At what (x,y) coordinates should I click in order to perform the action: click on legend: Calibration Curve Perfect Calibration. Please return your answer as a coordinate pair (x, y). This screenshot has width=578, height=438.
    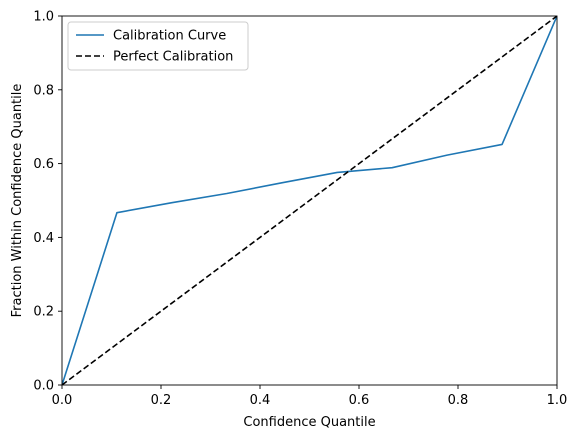
    Looking at the image, I should click on (158, 46).